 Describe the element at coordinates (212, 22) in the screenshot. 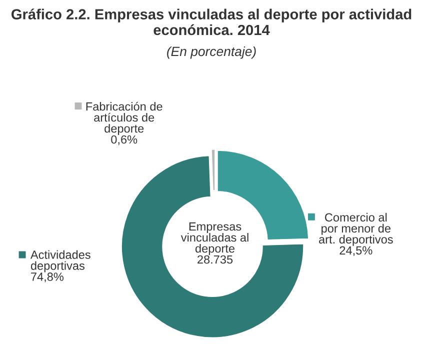

I see `chart-title: Gráfico 2.2. Empresas vinculadas al deporte por actividad económica. 2014` at that location.